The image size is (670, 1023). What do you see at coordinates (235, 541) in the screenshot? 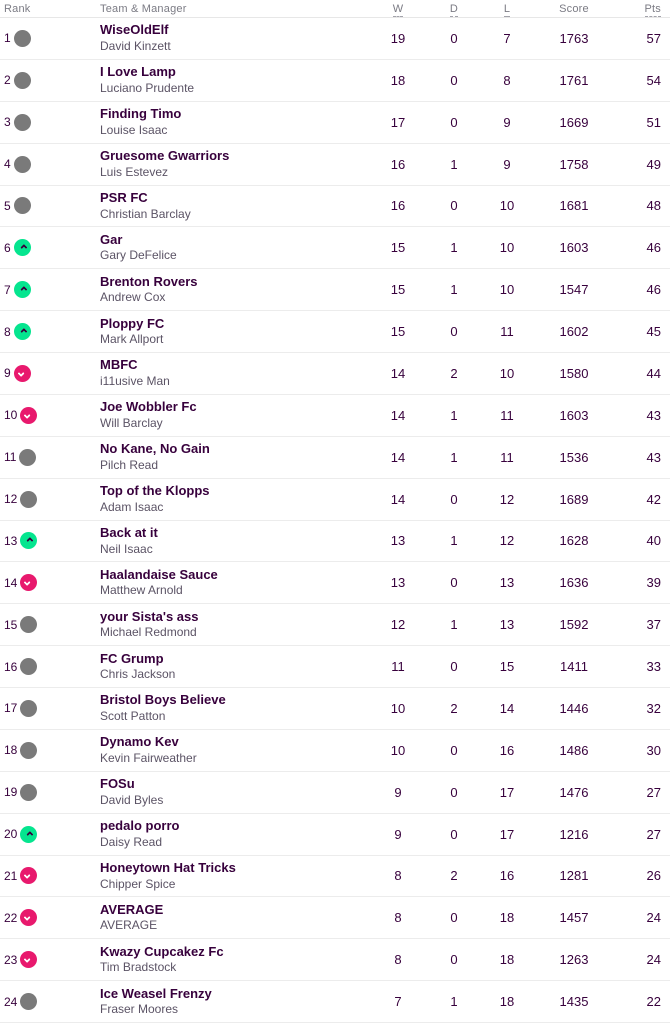
I see `team-cell: Back at it Neil Isaac` at bounding box center [235, 541].